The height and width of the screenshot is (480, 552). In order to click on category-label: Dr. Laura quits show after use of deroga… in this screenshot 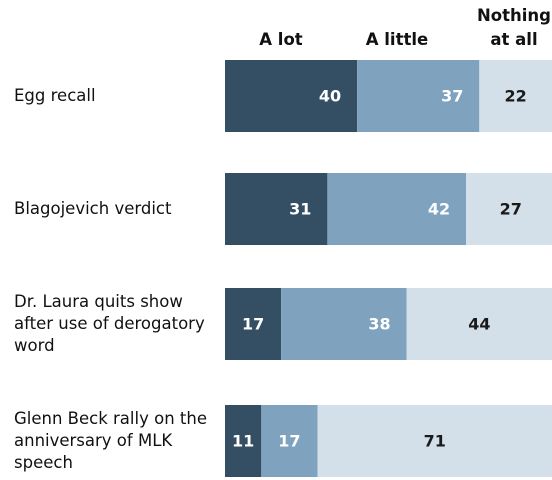, I will do `click(109, 323)`.